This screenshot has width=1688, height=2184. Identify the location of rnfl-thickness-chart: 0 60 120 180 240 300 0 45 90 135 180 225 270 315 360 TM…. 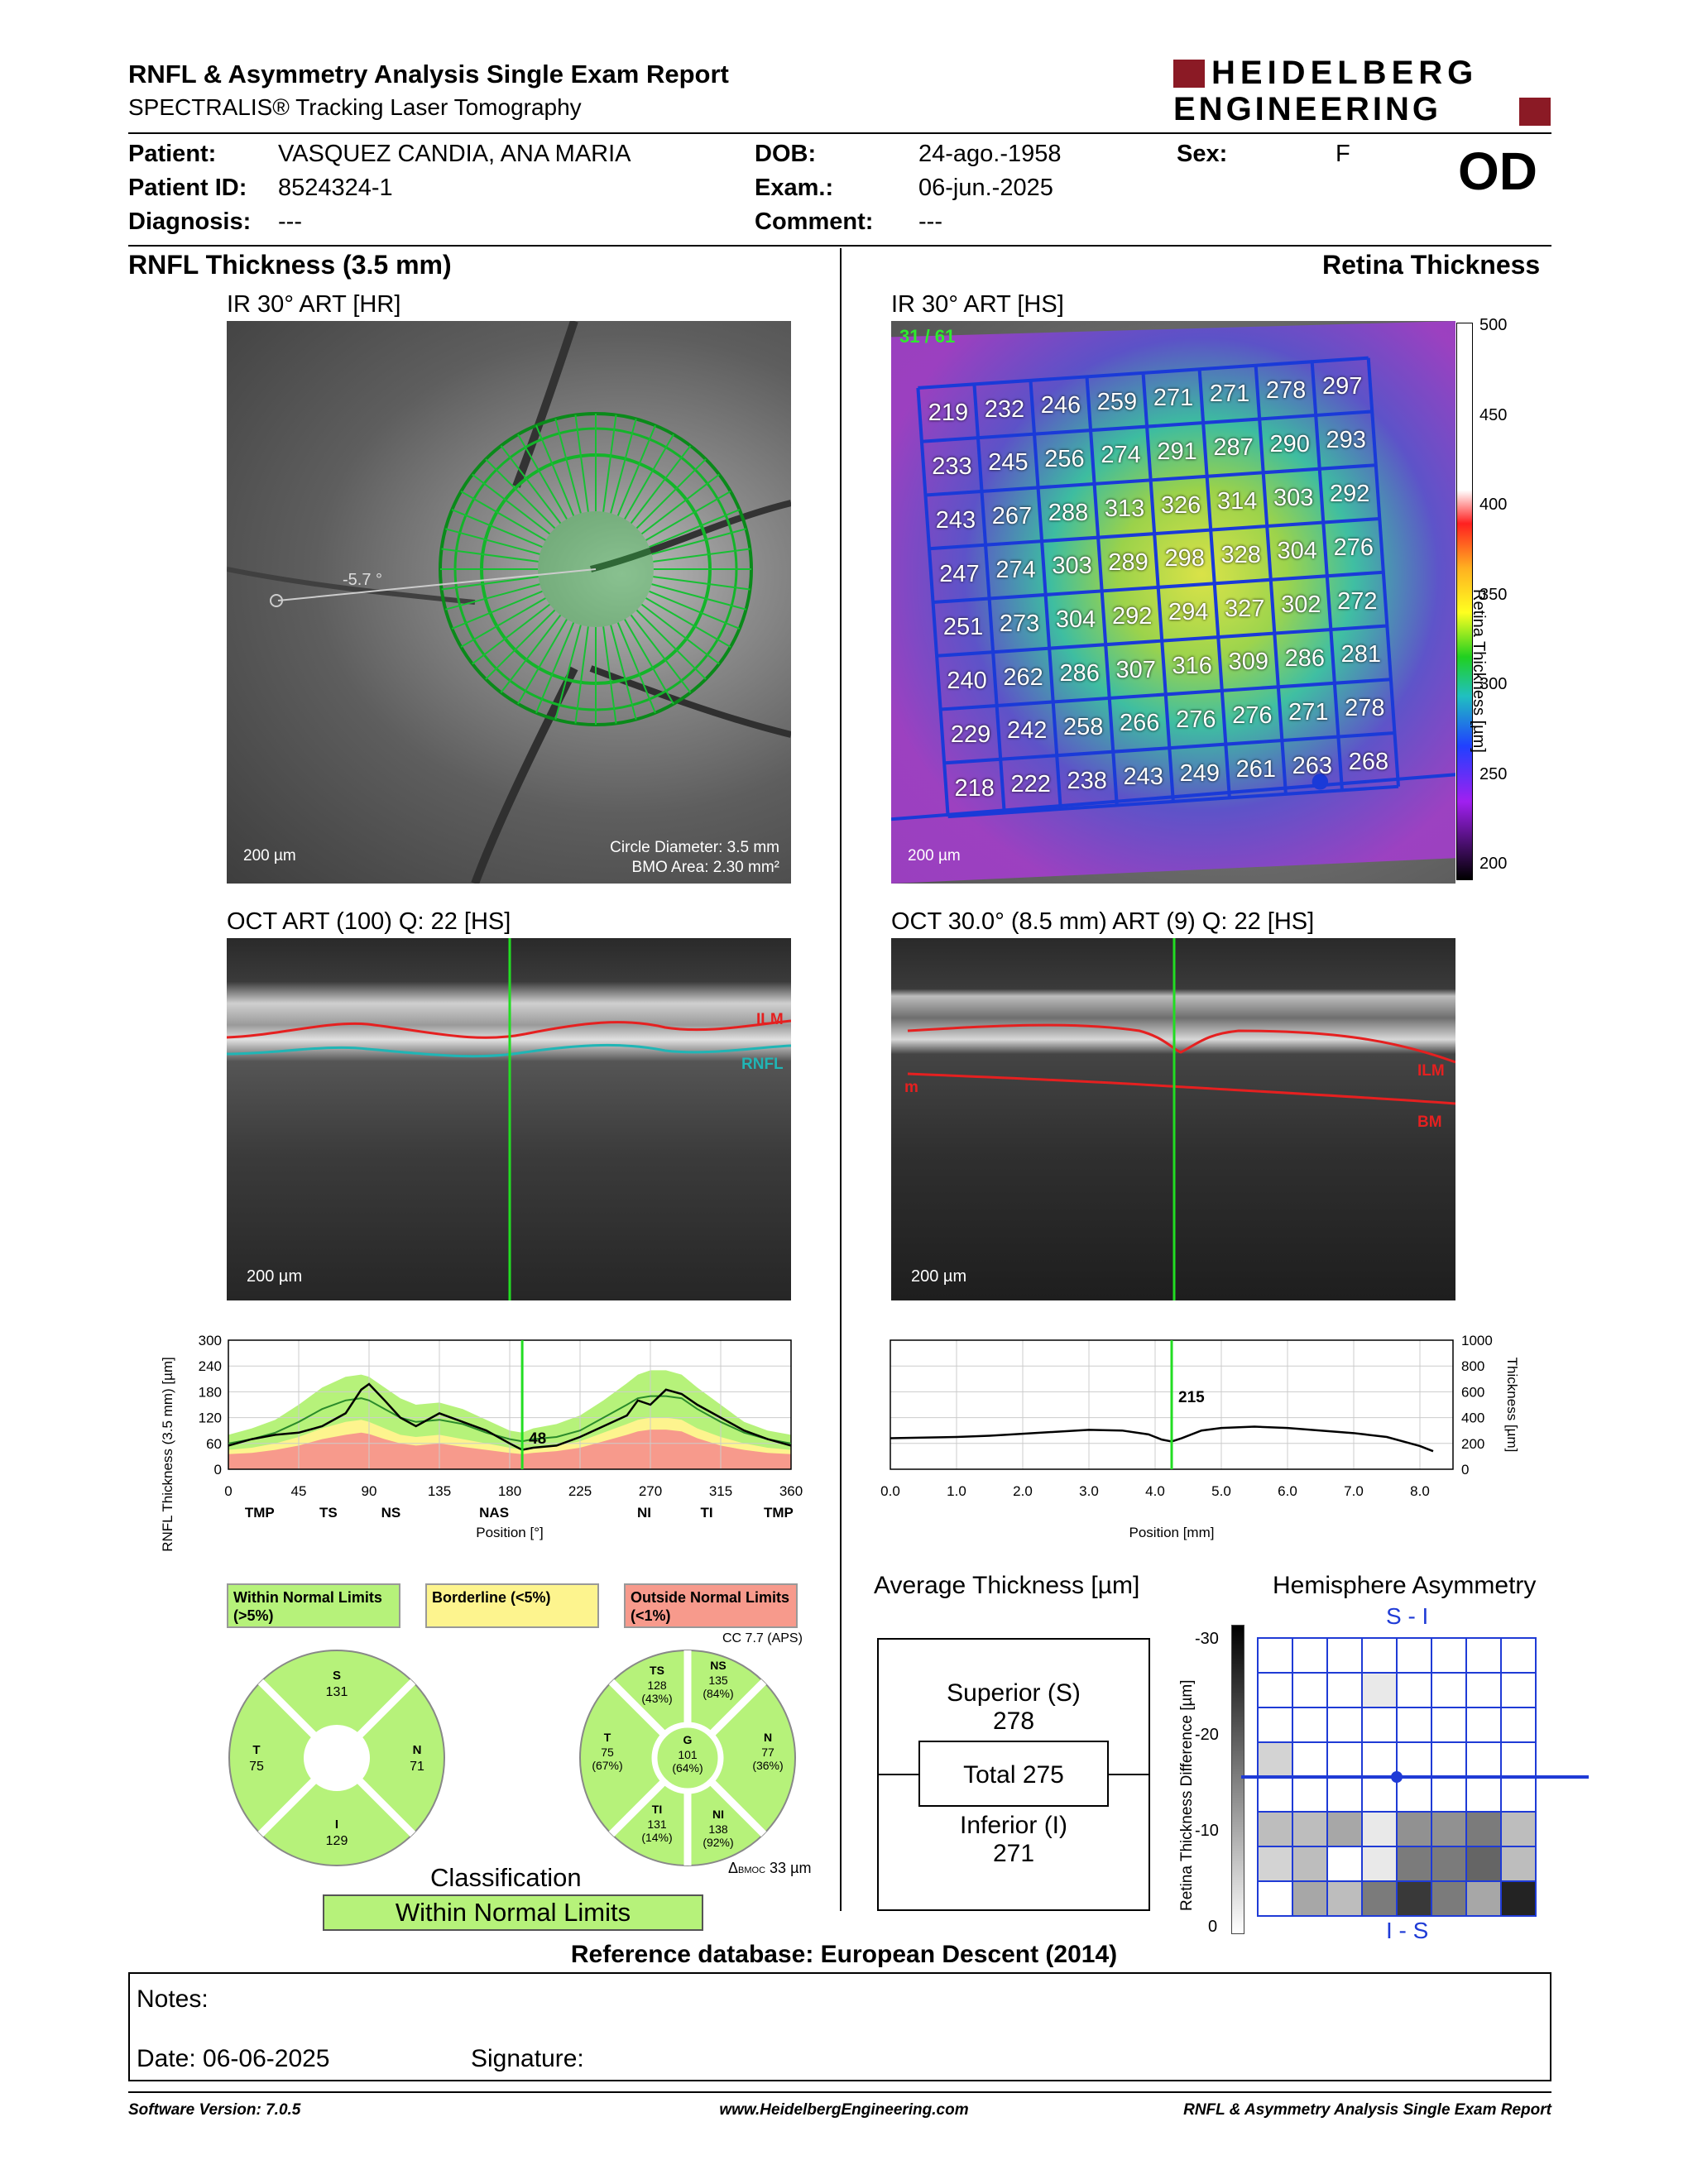
(481, 1442).